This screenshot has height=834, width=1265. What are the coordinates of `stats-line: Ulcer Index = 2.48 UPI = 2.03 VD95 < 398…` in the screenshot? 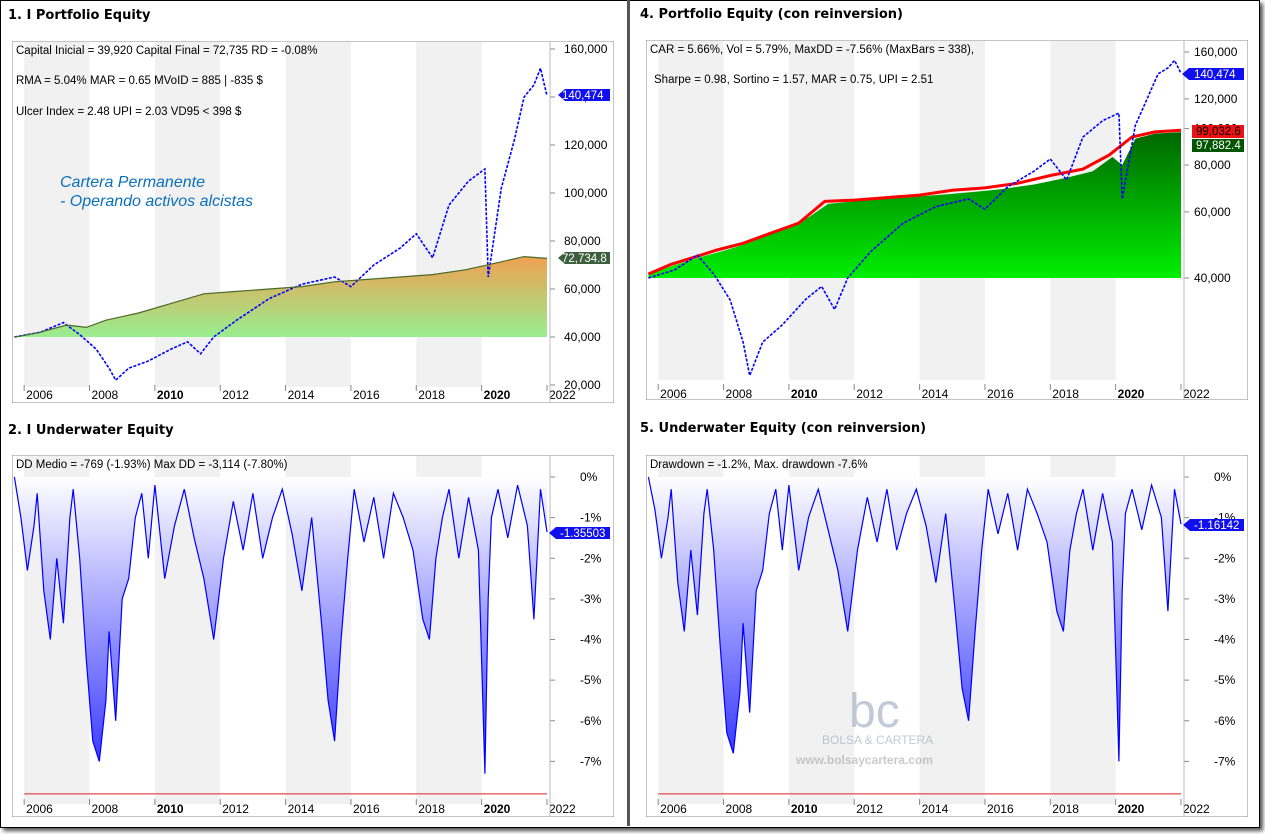 It's located at (129, 112).